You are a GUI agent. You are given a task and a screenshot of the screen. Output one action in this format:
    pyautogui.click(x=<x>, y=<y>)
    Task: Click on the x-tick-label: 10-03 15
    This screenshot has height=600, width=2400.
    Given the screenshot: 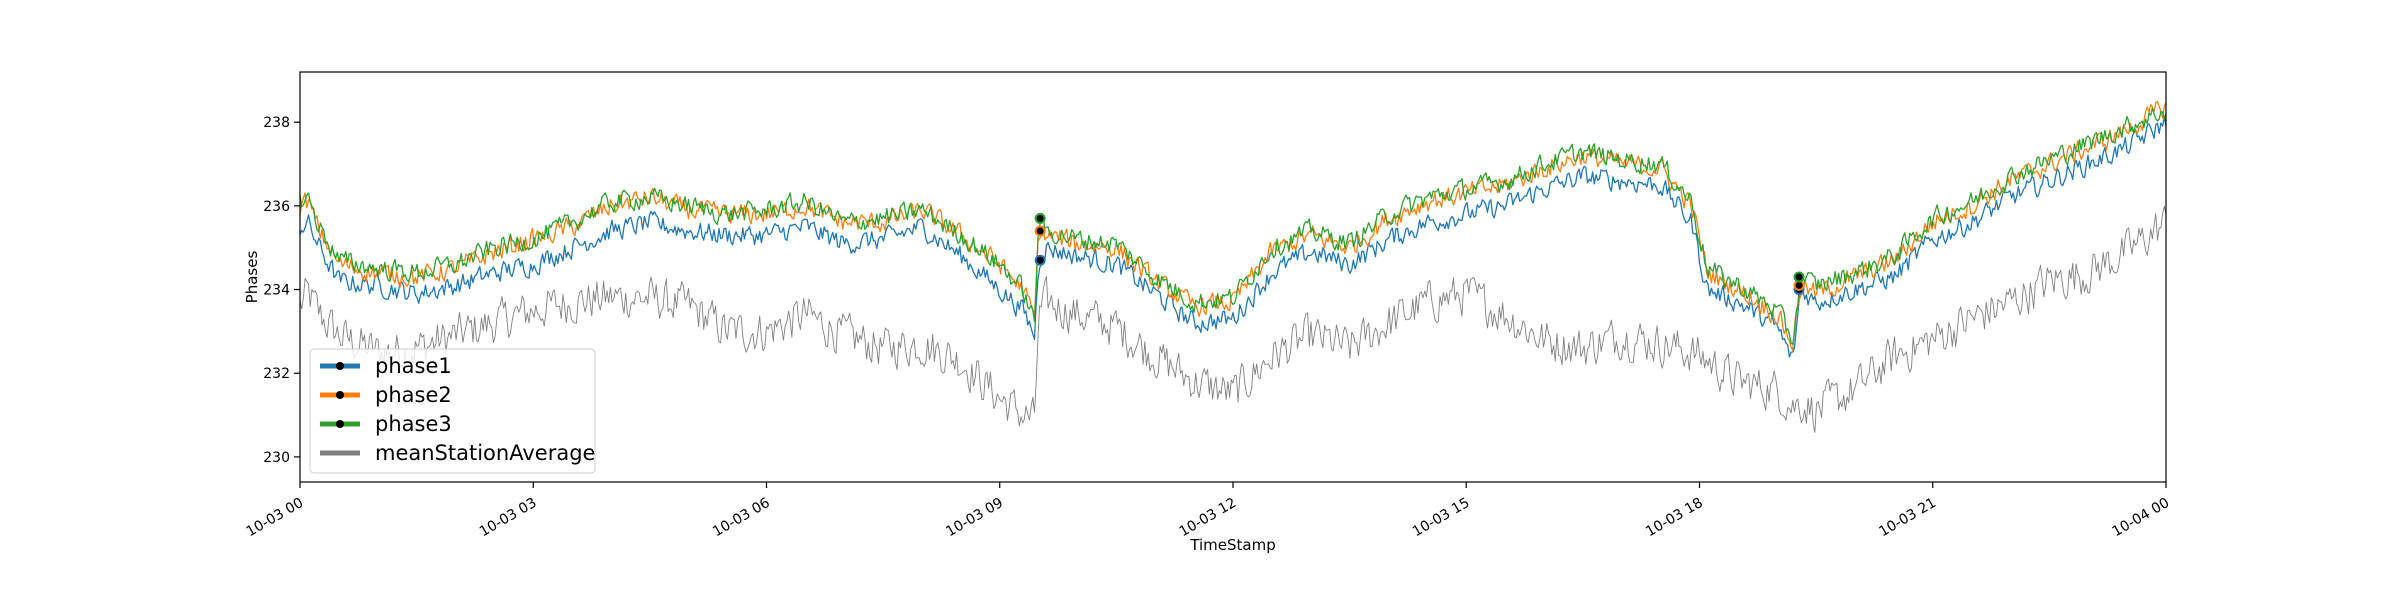 What is the action you would take?
    pyautogui.click(x=1441, y=517)
    